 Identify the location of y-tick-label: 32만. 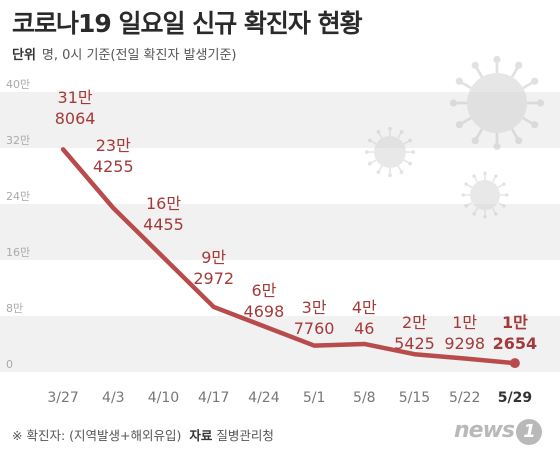
(18, 140).